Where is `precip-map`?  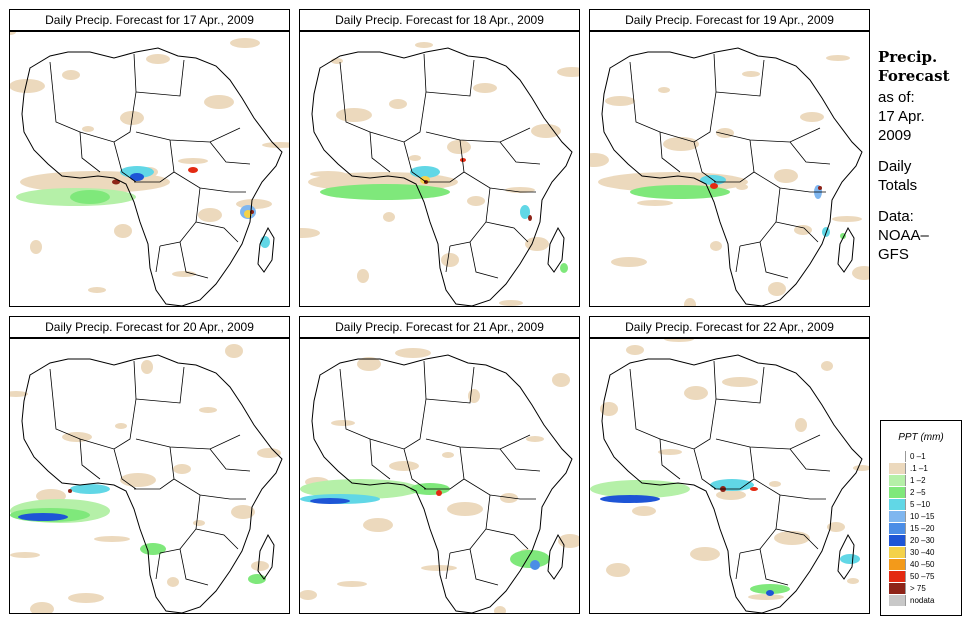 precip-map is located at coordinates (149, 476).